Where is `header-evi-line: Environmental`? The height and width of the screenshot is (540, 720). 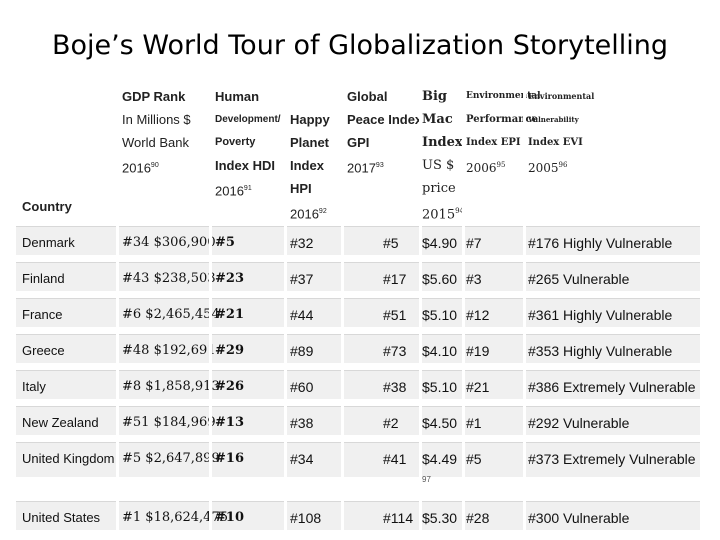 header-evi-line: Environmental is located at coordinates (561, 96).